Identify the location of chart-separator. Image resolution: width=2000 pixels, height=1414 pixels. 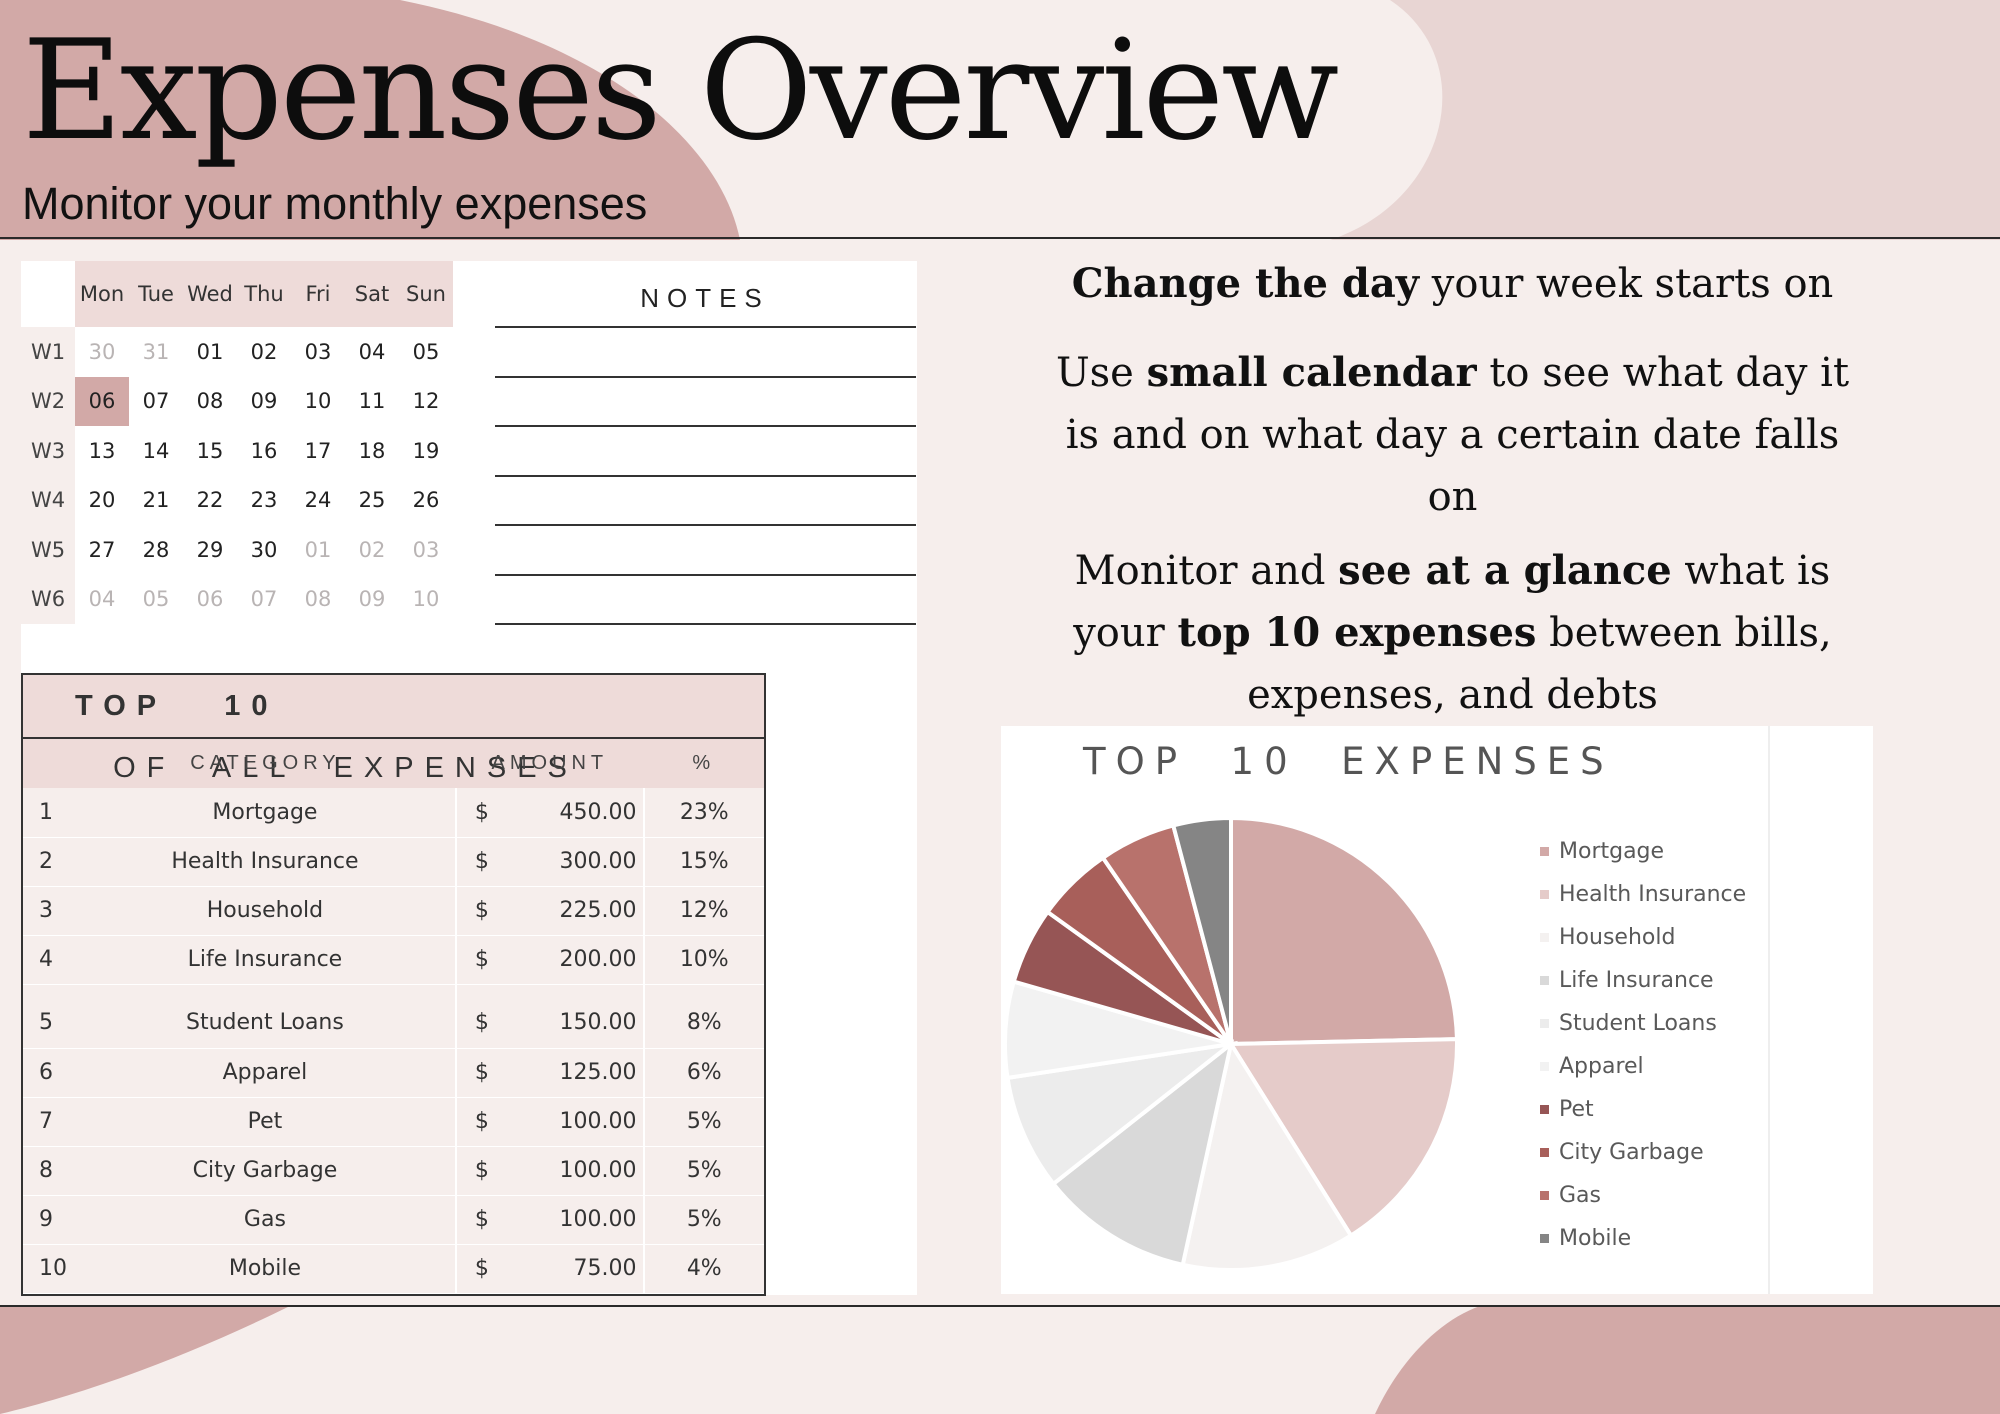
(1769, 1010).